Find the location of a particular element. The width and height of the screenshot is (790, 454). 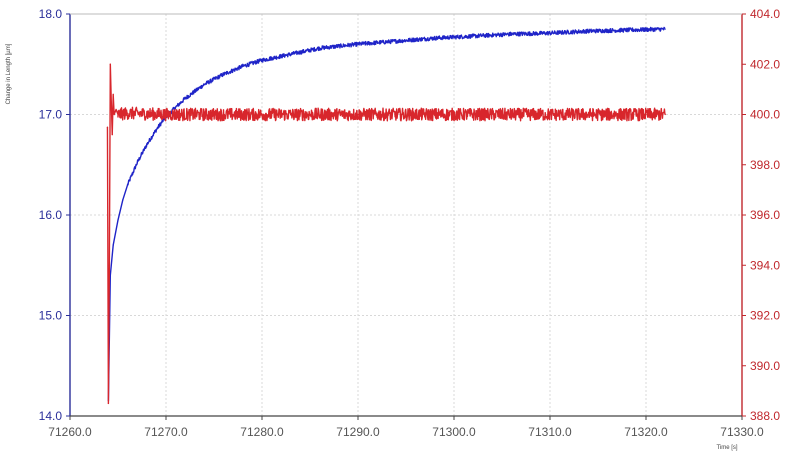

y-left-tick-label: 14.0 is located at coordinates (51, 416).